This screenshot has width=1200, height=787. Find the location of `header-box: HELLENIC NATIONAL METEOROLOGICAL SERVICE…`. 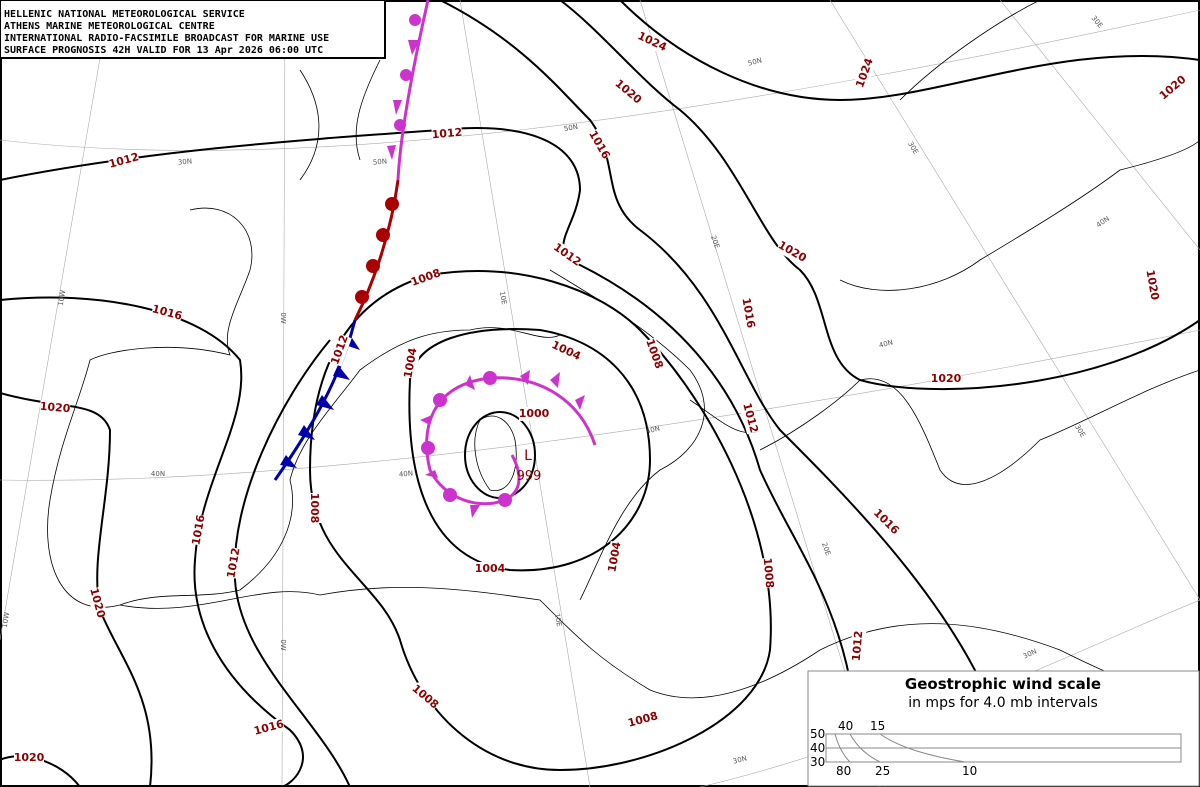

header-box: HELLENIC NATIONAL METEOROLOGICAL SERVICE… is located at coordinates (193, 29).